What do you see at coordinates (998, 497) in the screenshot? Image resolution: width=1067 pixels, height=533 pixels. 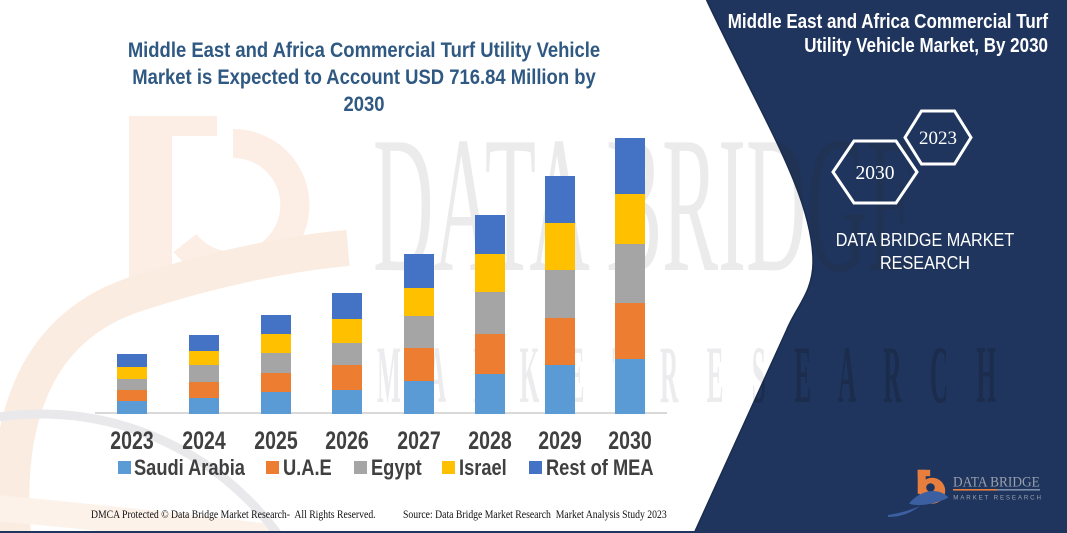 I see `svg-text: MARKET RESEARCH` at bounding box center [998, 497].